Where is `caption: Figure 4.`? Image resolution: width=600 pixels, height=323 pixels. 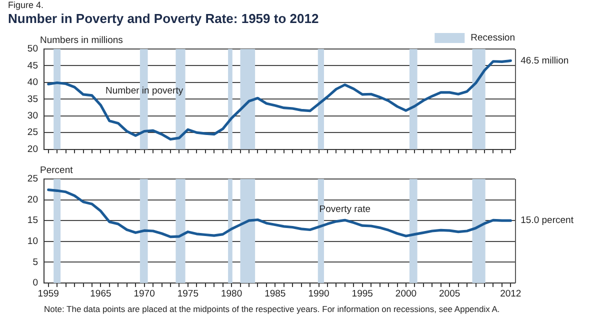
caption: Figure 4. is located at coordinates (26, 5).